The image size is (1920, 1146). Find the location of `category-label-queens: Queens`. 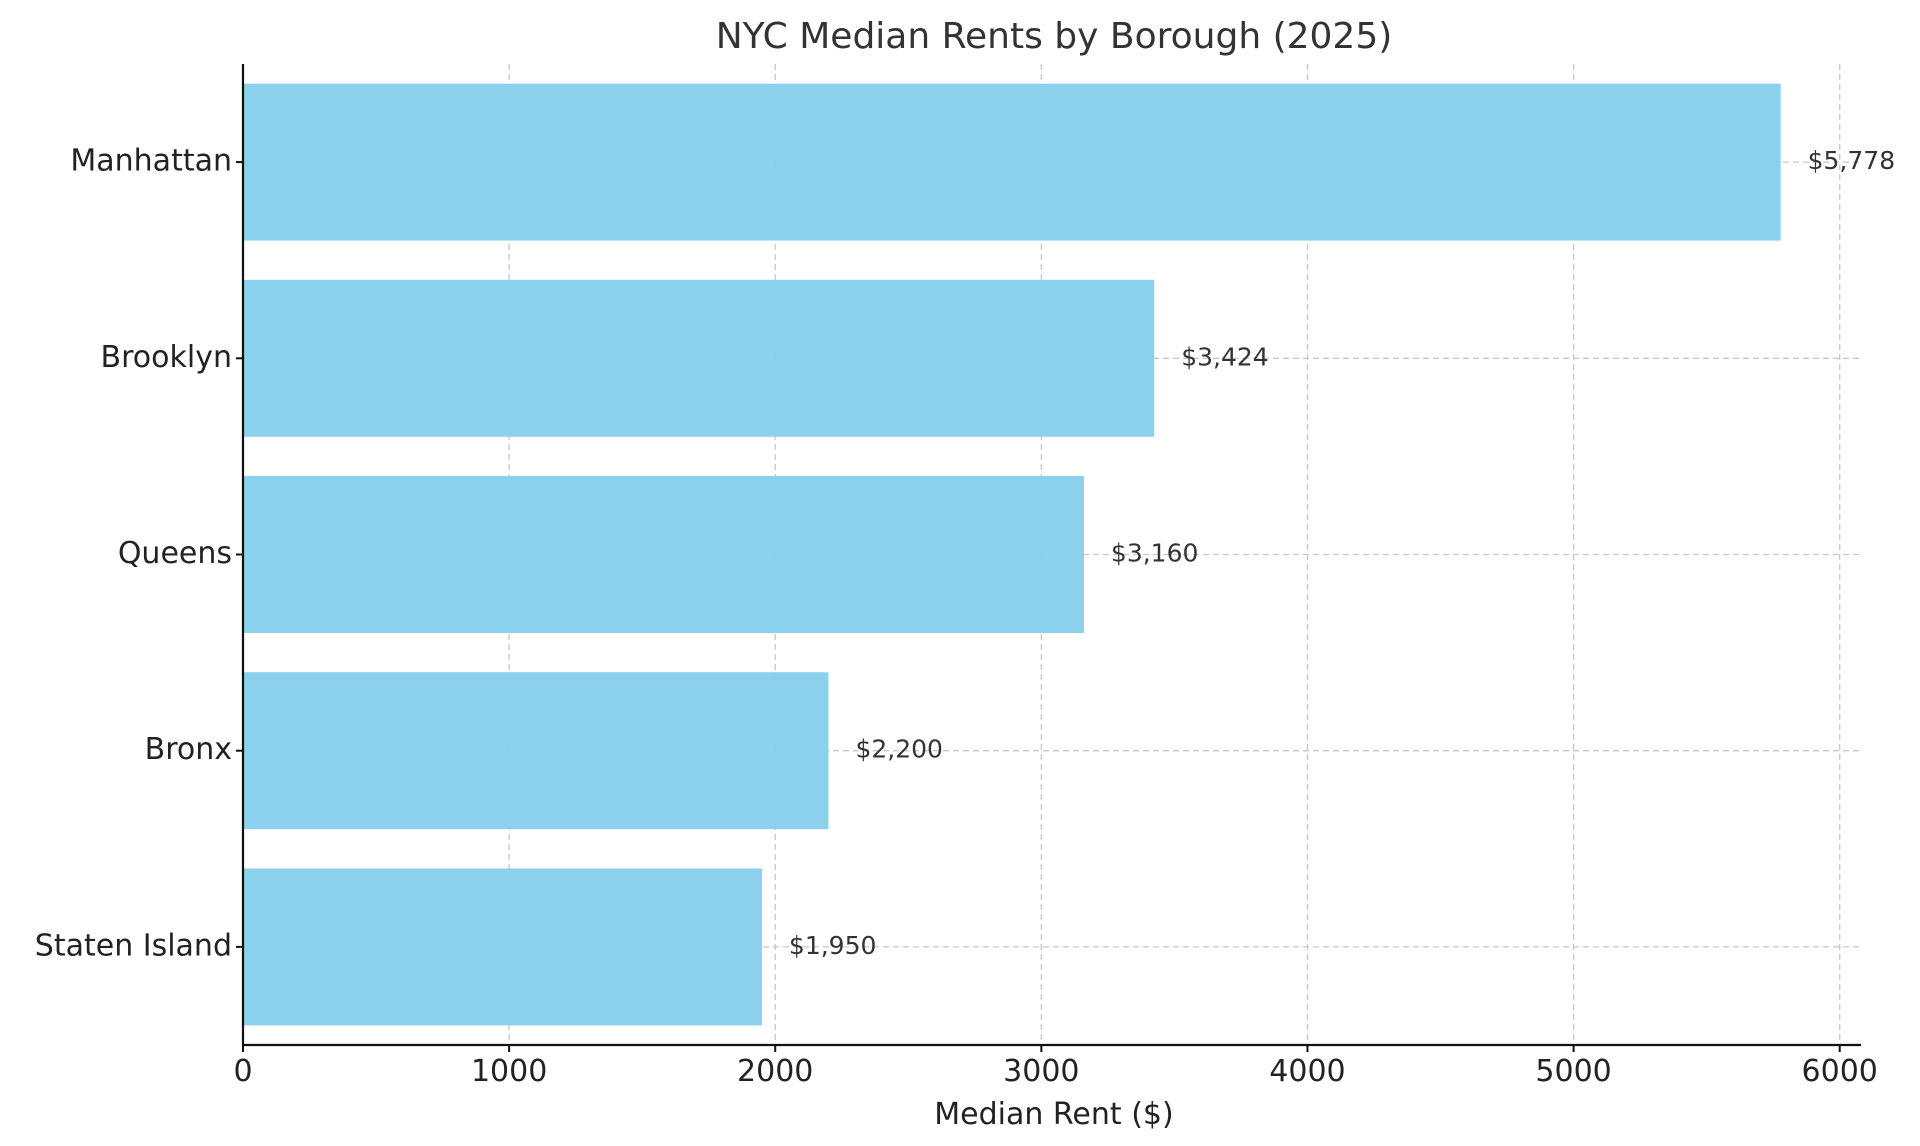

category-label-queens: Queens is located at coordinates (175, 553).